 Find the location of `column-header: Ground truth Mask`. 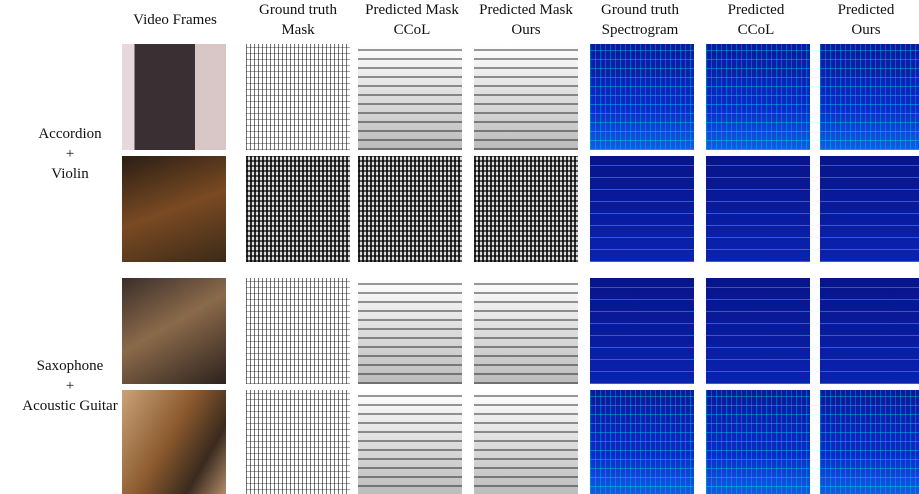

column-header: Ground truth Mask is located at coordinates (298, 20).